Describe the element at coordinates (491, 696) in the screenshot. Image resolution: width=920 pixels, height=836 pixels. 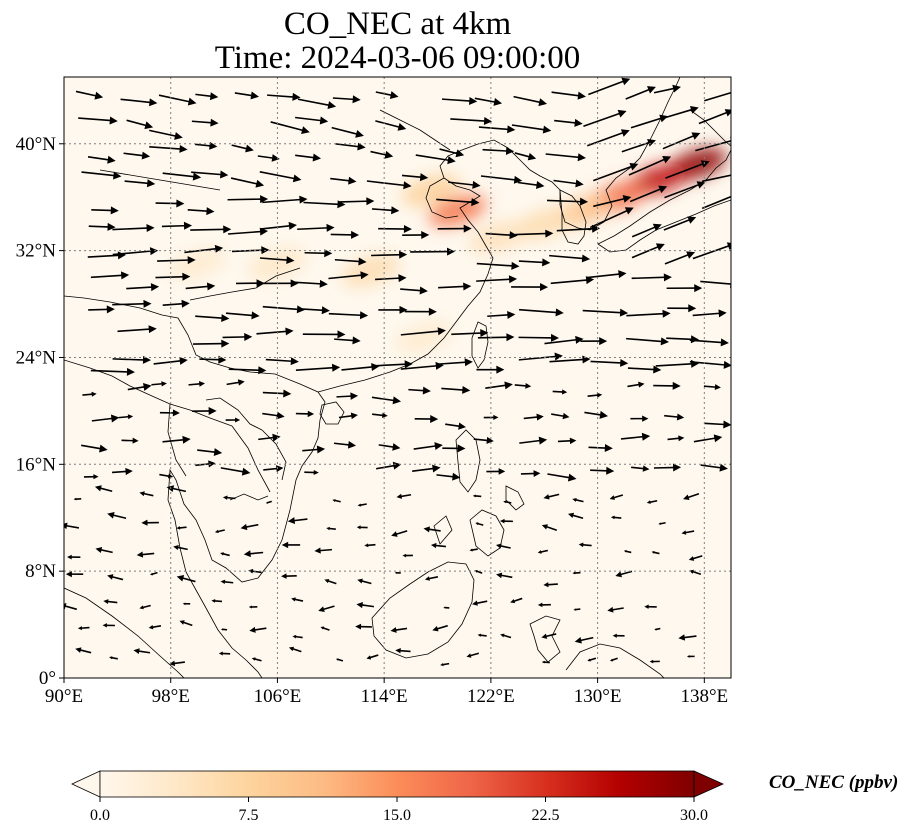
I see `lon-tick-label: 122°E` at that location.